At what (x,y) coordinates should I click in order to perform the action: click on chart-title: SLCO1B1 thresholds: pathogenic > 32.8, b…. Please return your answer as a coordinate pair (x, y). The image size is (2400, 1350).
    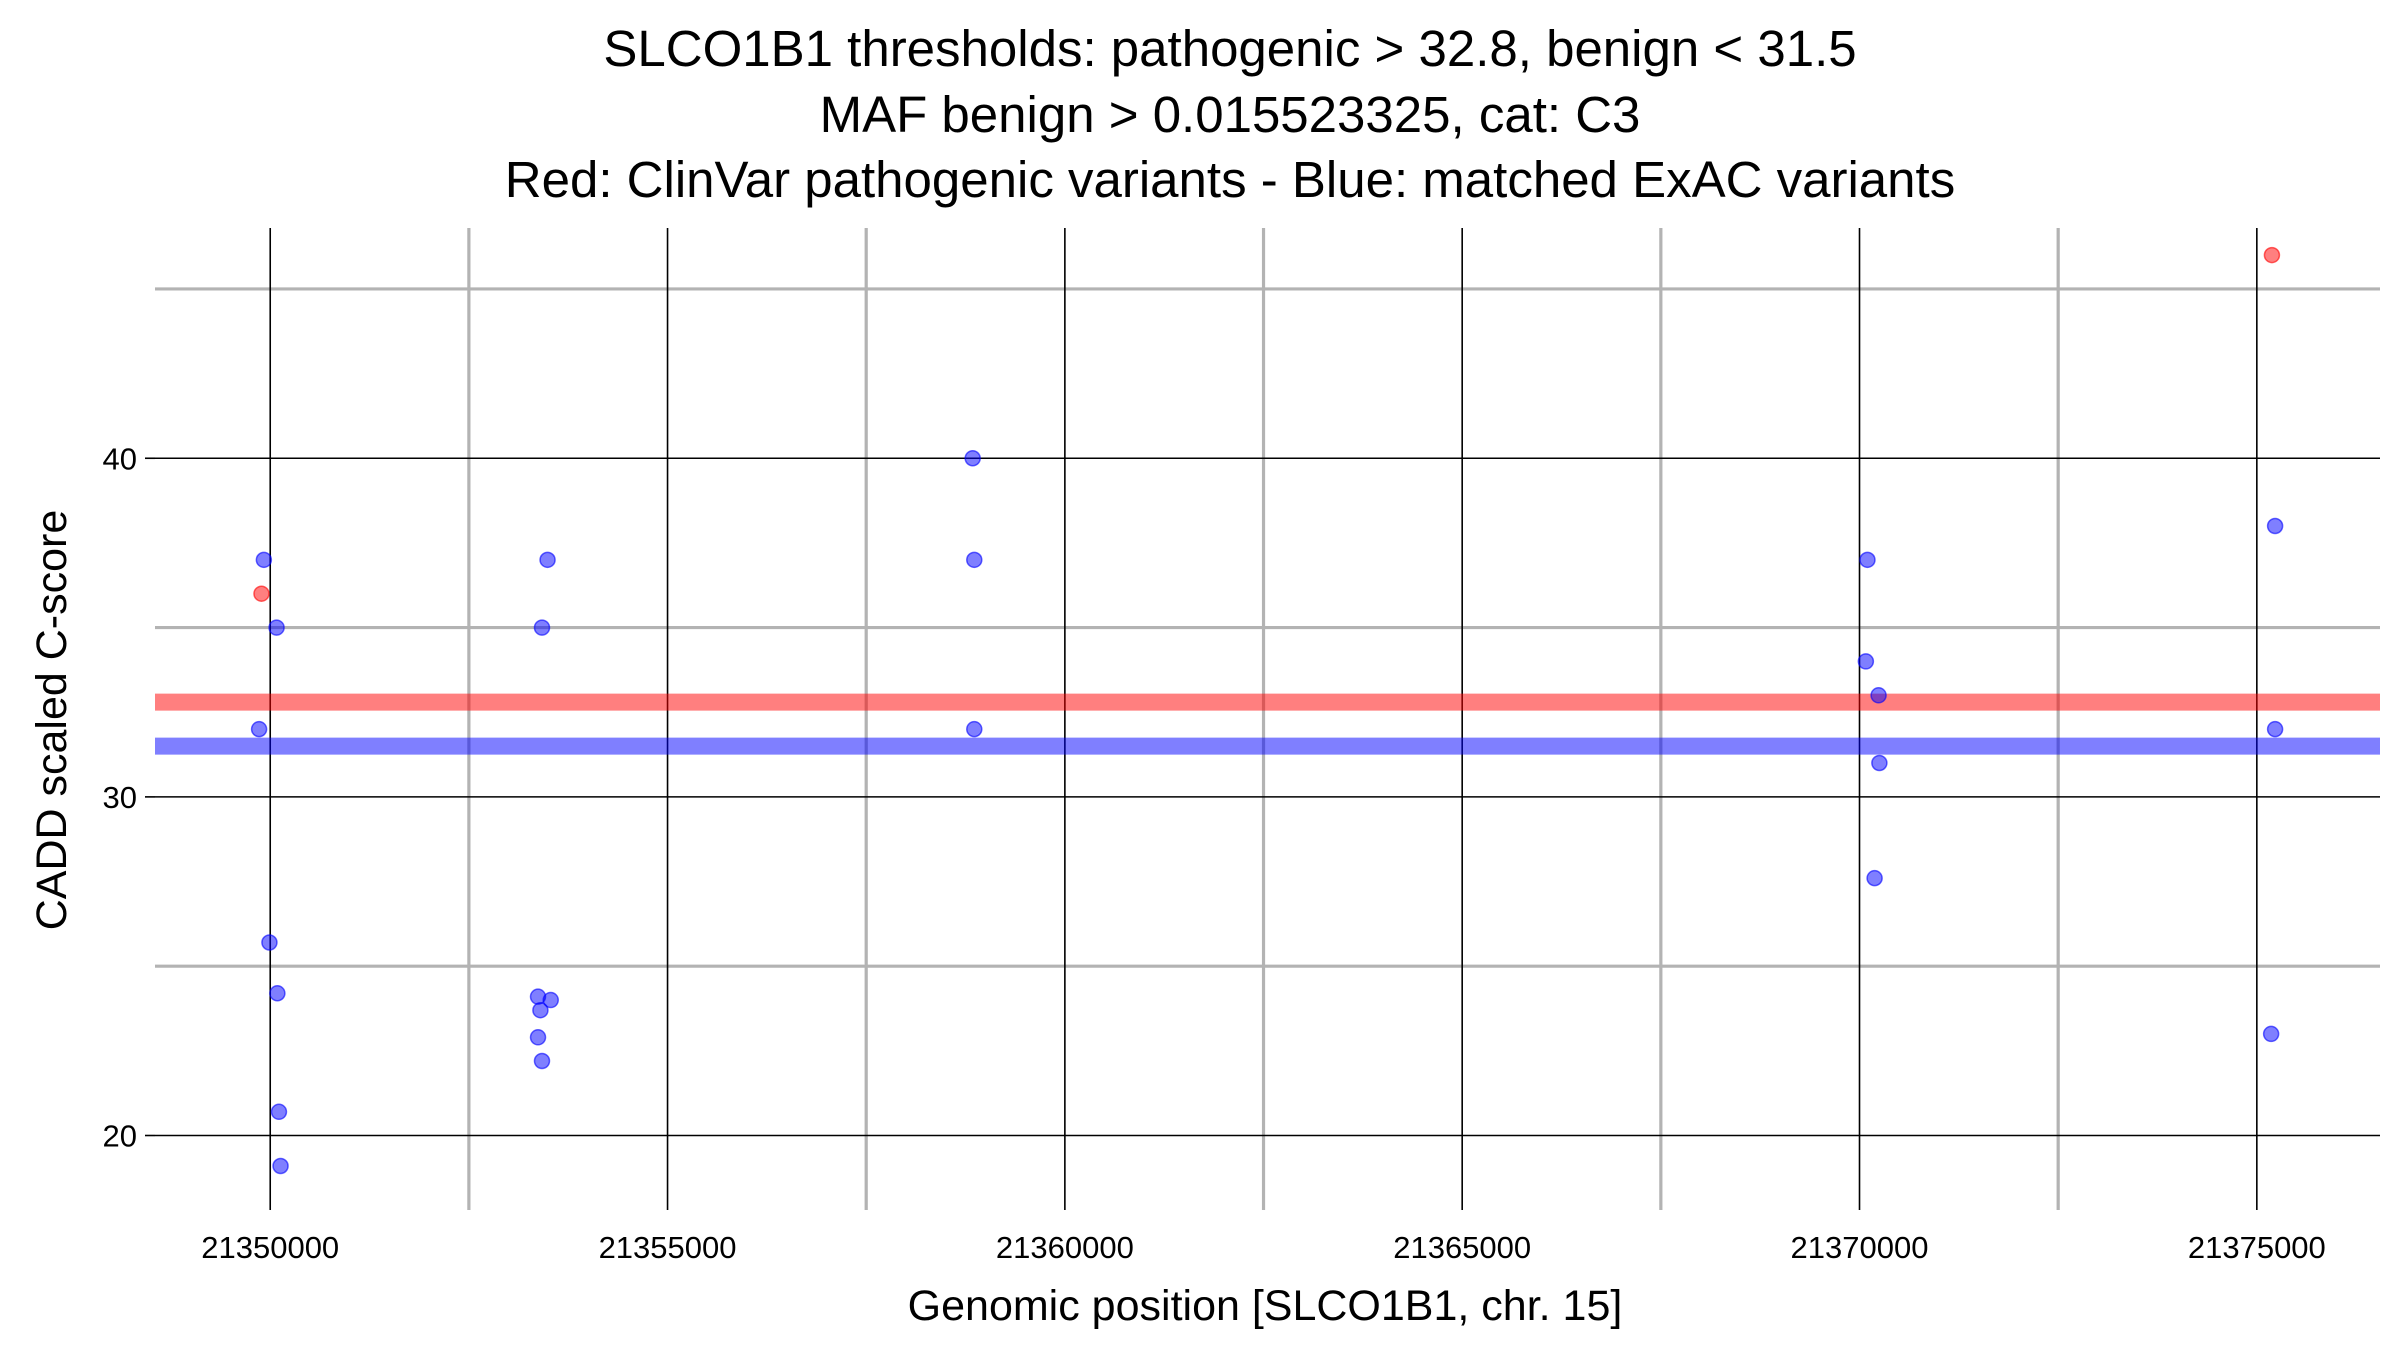
    Looking at the image, I should click on (1230, 114).